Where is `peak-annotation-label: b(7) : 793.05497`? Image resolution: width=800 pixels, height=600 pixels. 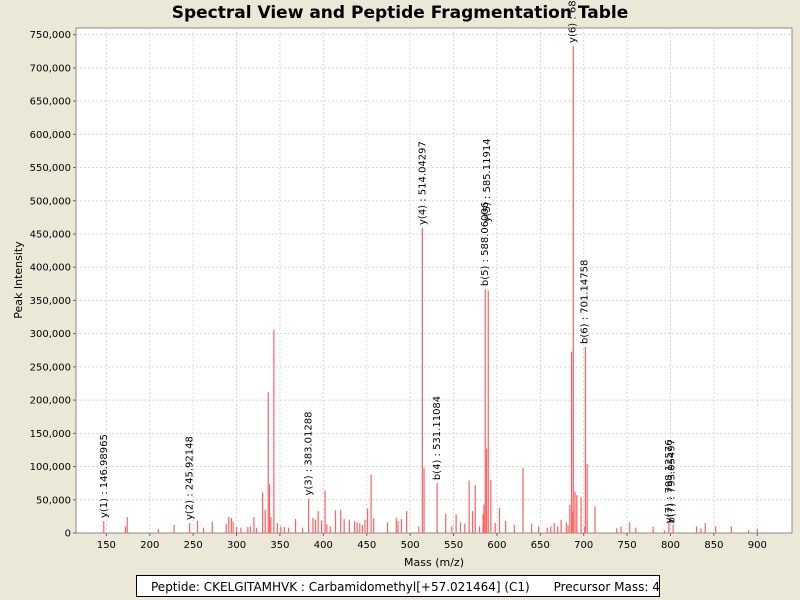
peak-annotation-label: b(7) : 793.05497 is located at coordinates (671, 481).